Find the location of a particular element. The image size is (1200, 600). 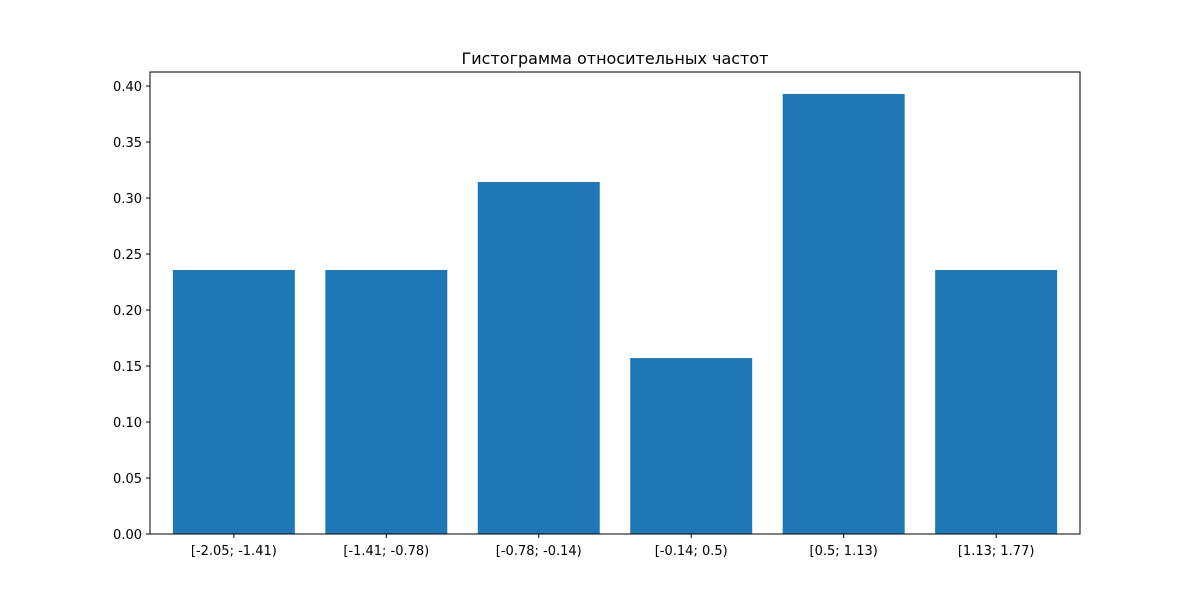

y-tick-label-2: 0.10 is located at coordinates (127, 423).